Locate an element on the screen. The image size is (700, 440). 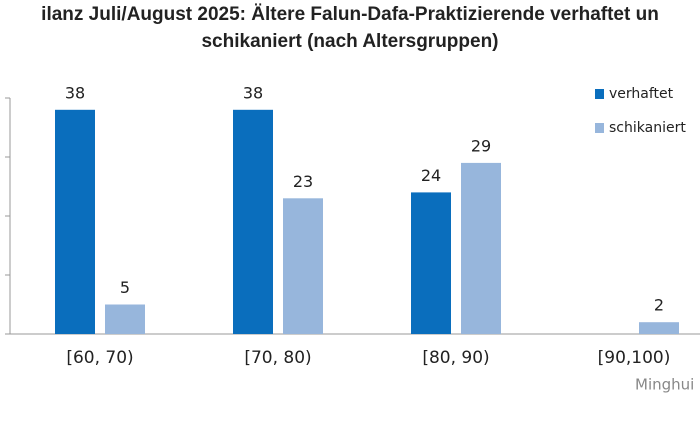
value-label: 24 is located at coordinates (431, 175).